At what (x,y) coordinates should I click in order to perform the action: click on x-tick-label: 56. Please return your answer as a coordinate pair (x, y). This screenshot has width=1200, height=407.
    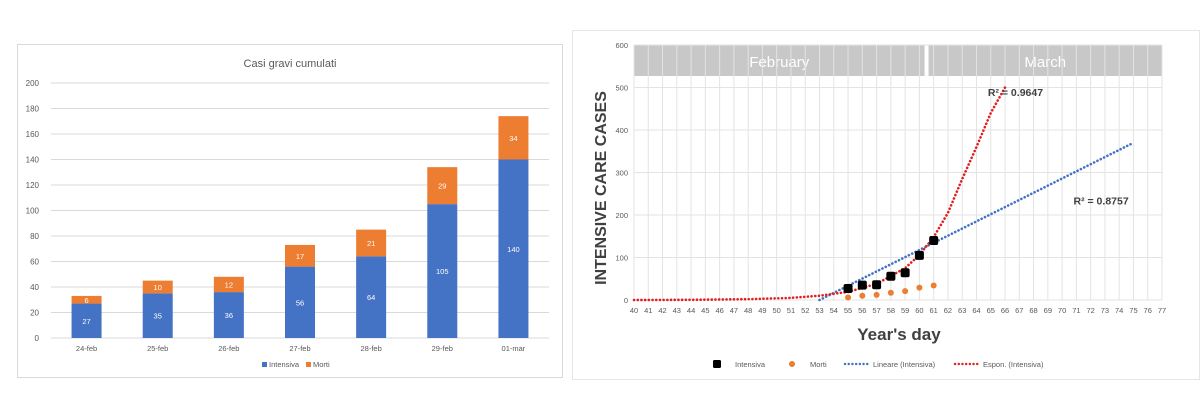
    Looking at the image, I should click on (862, 310).